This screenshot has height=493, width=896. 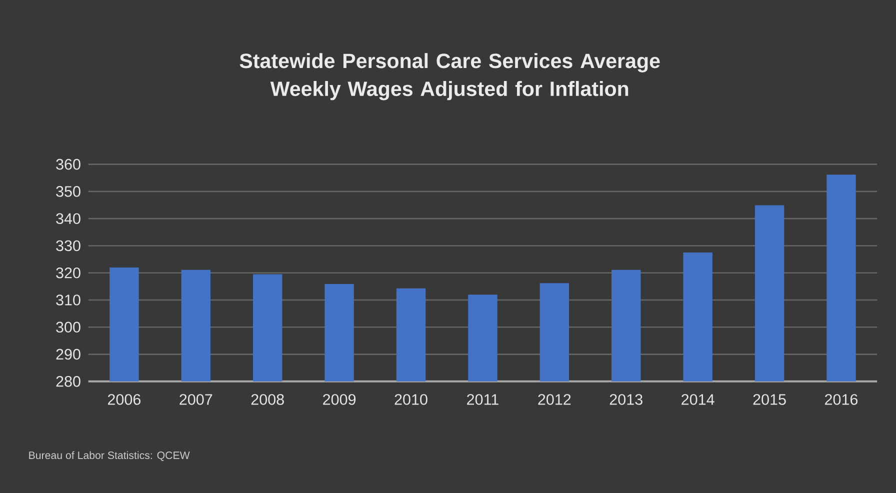 I want to click on x-tick-label: 2008, so click(x=267, y=399).